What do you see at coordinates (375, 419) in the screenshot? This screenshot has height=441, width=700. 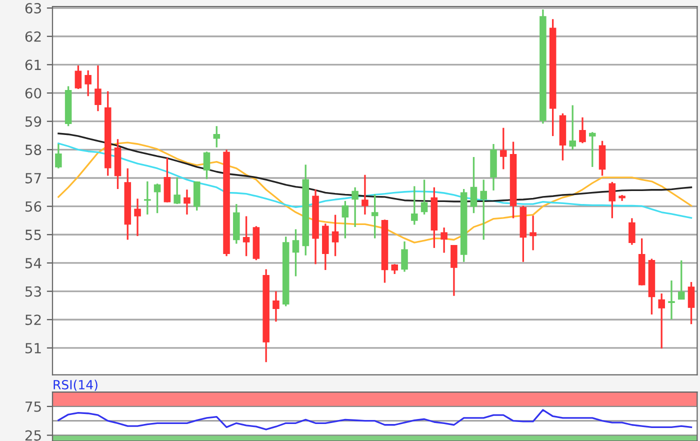 I see `line-series` at bounding box center [375, 419].